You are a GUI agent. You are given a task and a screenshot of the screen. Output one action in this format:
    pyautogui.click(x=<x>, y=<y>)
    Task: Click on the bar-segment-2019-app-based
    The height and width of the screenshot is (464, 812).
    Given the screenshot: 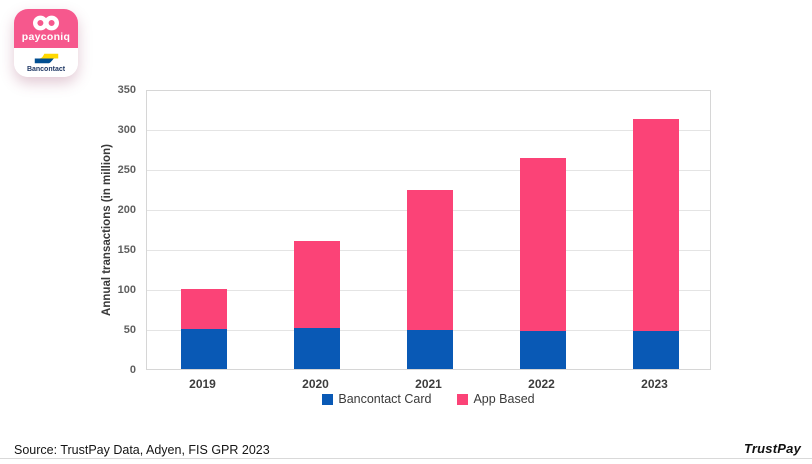 What is the action you would take?
    pyautogui.click(x=203, y=309)
    